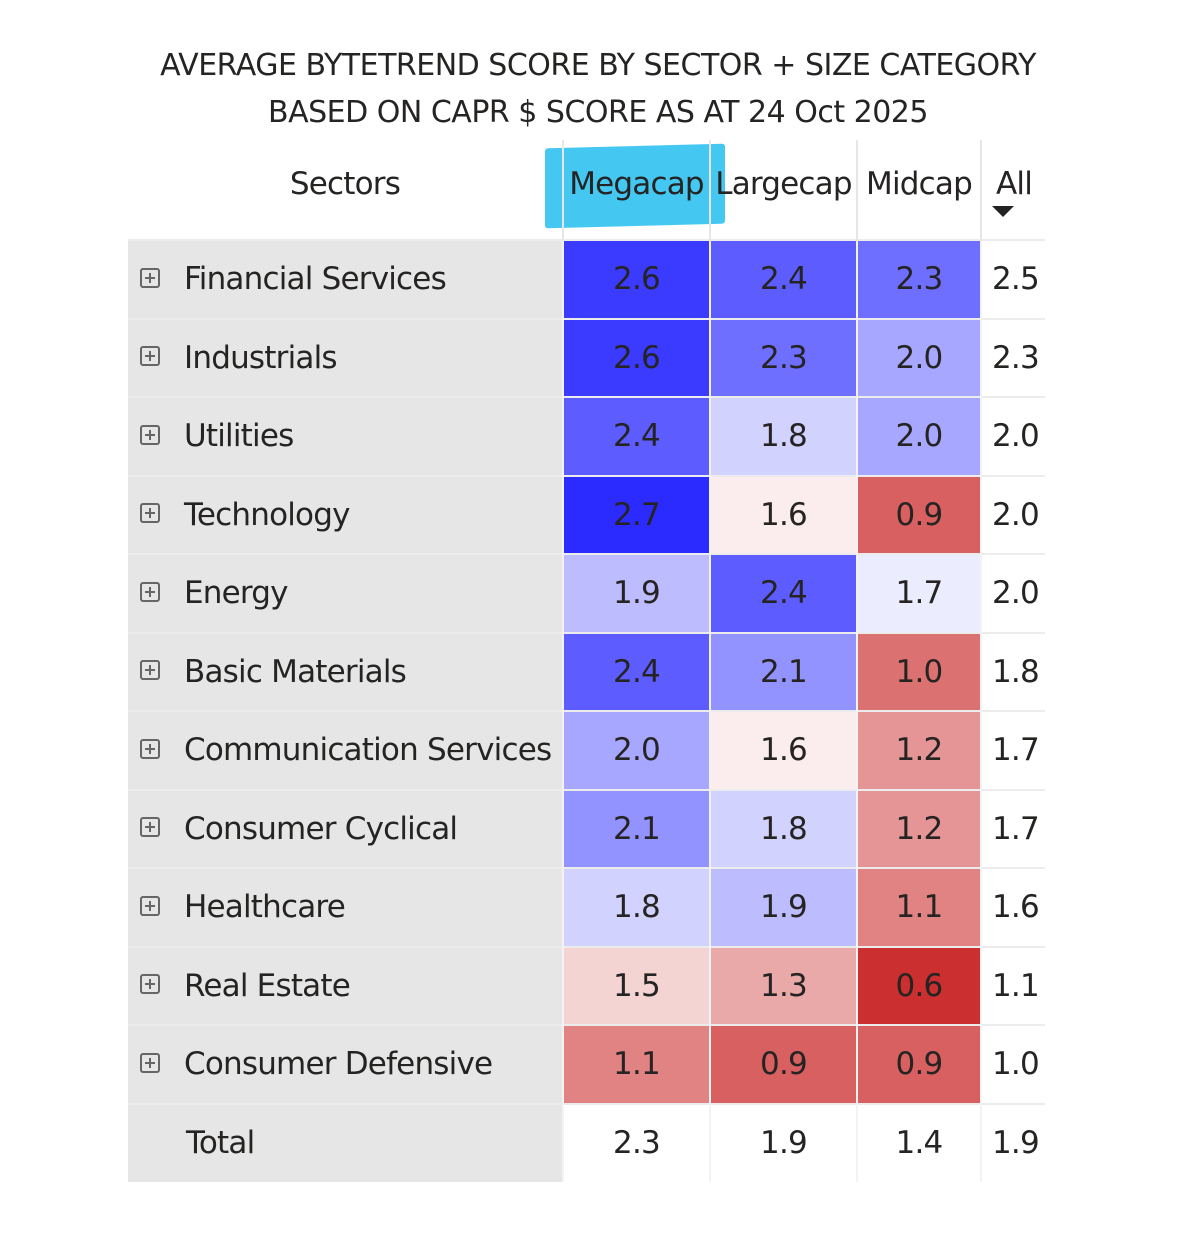 This screenshot has width=1200, height=1252. I want to click on table-row: Real Estate 1.5 1.3 0.6 1.1, so click(586, 985).